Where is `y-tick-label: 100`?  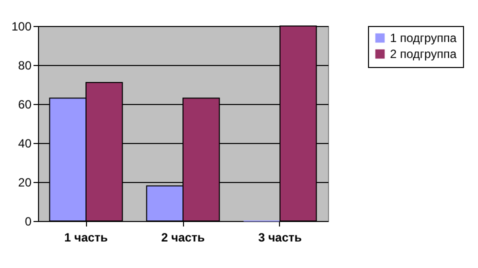 y-tick-label: 100 is located at coordinates (21, 27).